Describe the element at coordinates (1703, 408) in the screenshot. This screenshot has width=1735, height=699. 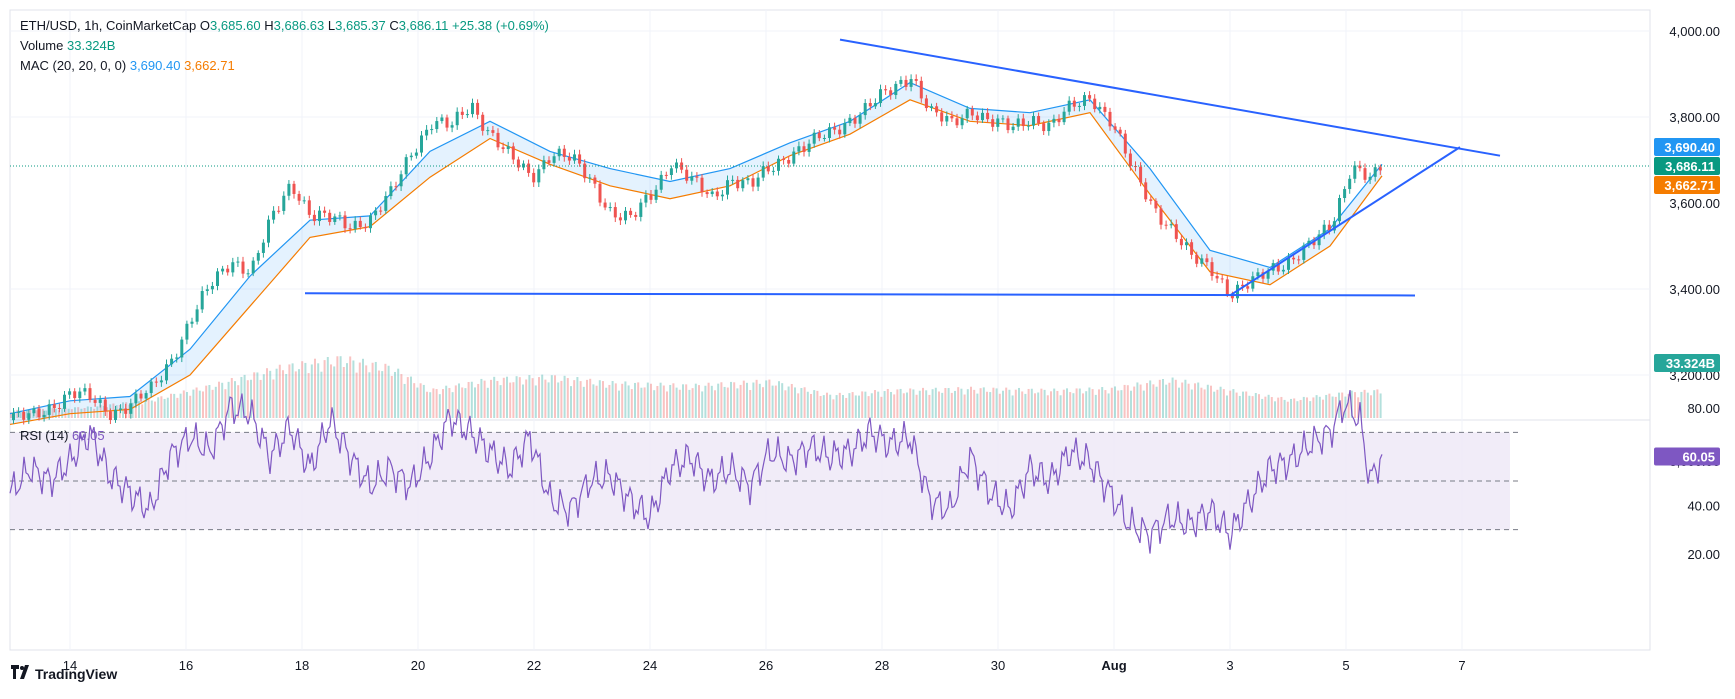
I see `rsi-tick-label: 80.00` at that location.